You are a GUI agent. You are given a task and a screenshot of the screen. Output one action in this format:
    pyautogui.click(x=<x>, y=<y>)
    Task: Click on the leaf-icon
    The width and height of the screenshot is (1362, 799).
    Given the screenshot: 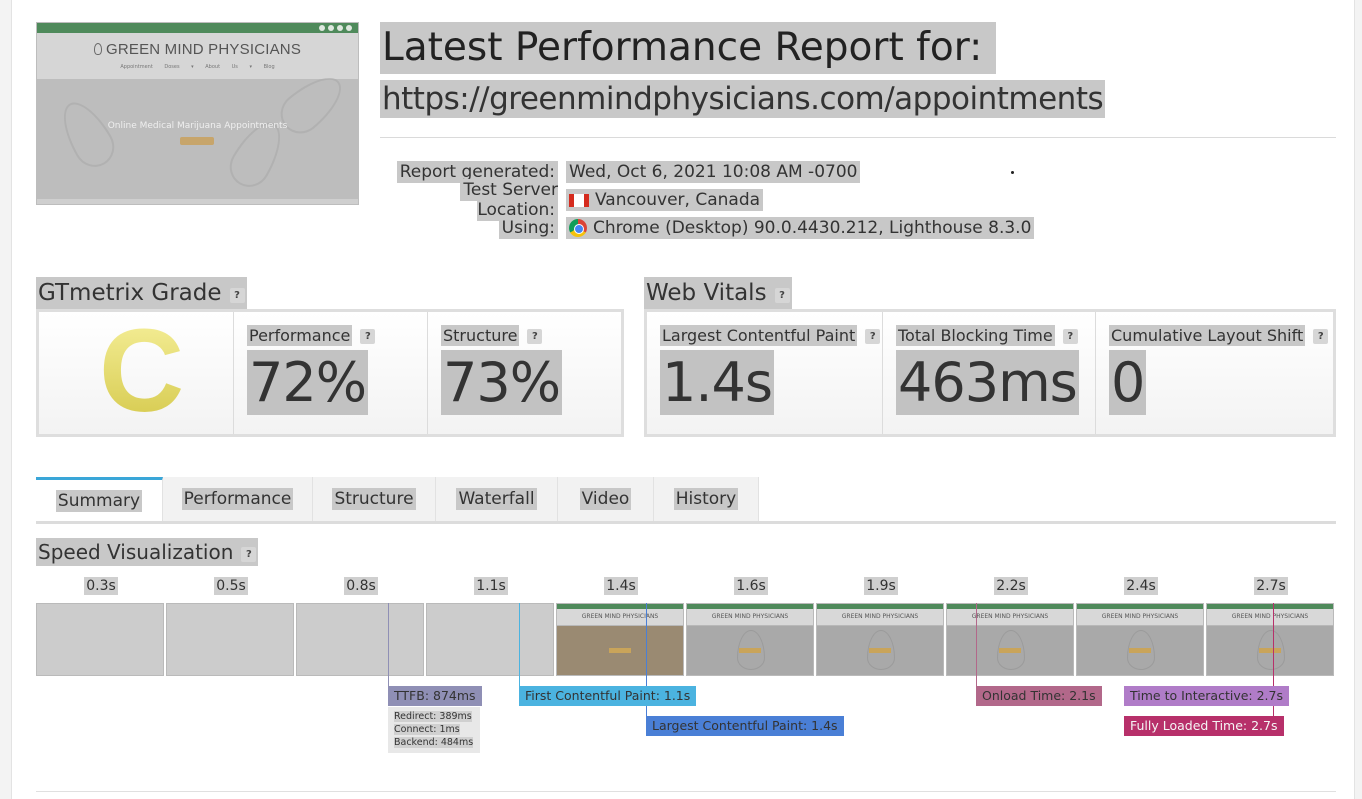 What is the action you would take?
    pyautogui.click(x=97, y=49)
    